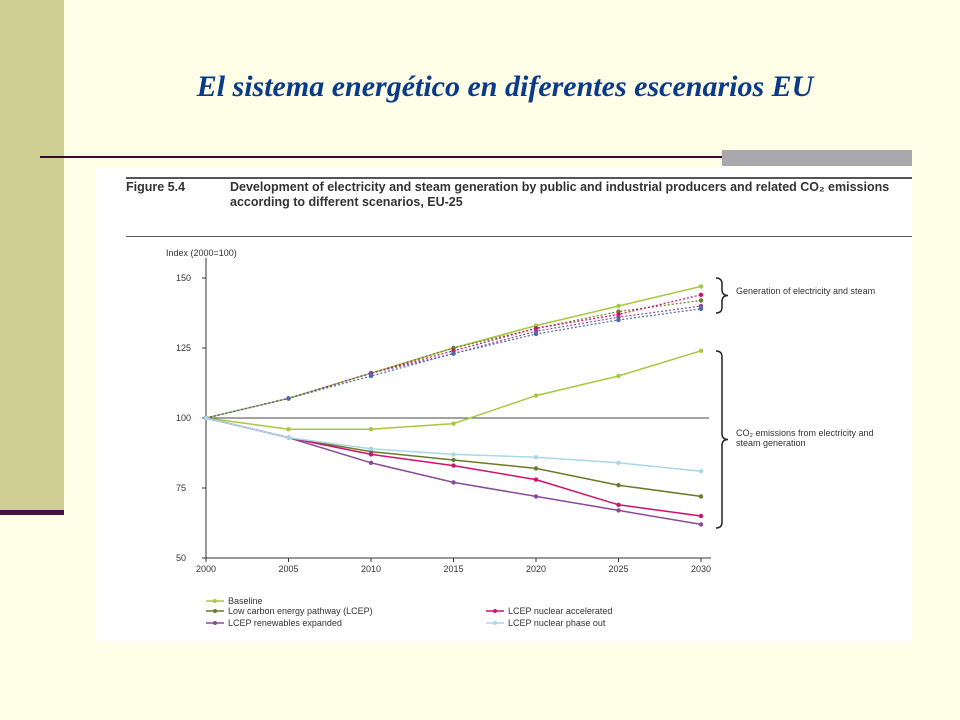 The image size is (960, 720). What do you see at coordinates (206, 569) in the screenshot?
I see `x-tick-label: 2000` at bounding box center [206, 569].